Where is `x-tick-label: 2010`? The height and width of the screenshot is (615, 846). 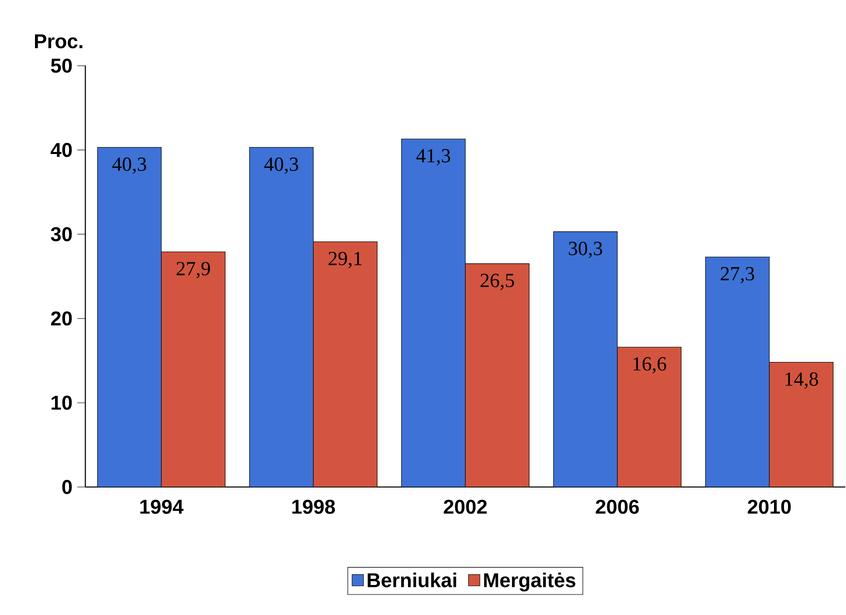 x-tick-label: 2010 is located at coordinates (769, 507).